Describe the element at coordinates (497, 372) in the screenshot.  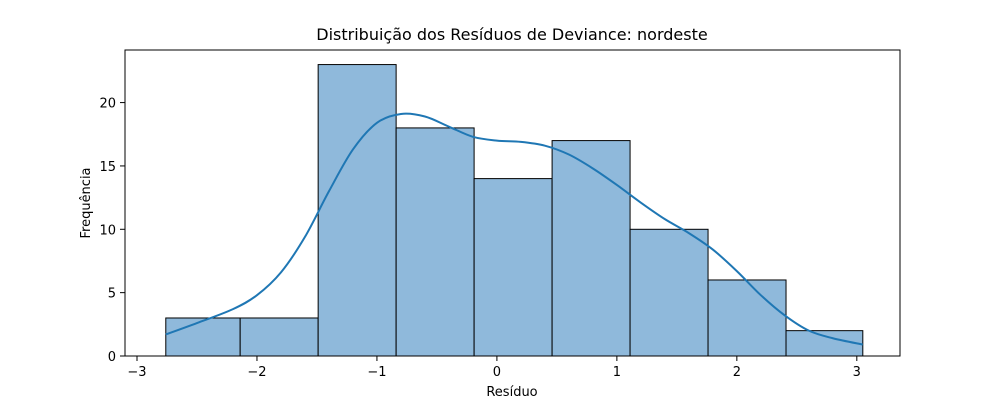
I see `x-tick-label: 0` at that location.